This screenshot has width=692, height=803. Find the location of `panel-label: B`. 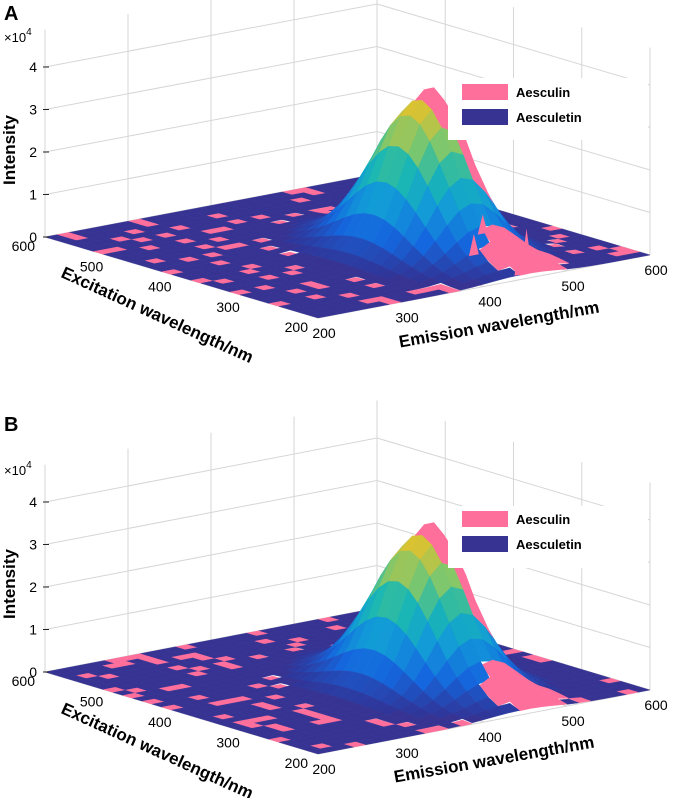

panel-label: B is located at coordinates (11, 425).